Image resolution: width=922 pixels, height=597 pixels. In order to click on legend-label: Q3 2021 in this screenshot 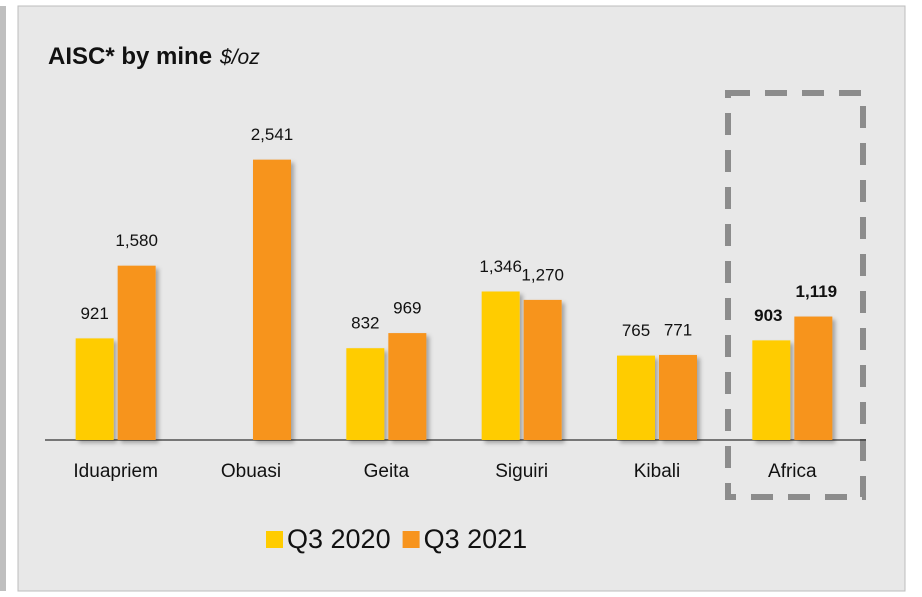, I will do `click(476, 539)`.